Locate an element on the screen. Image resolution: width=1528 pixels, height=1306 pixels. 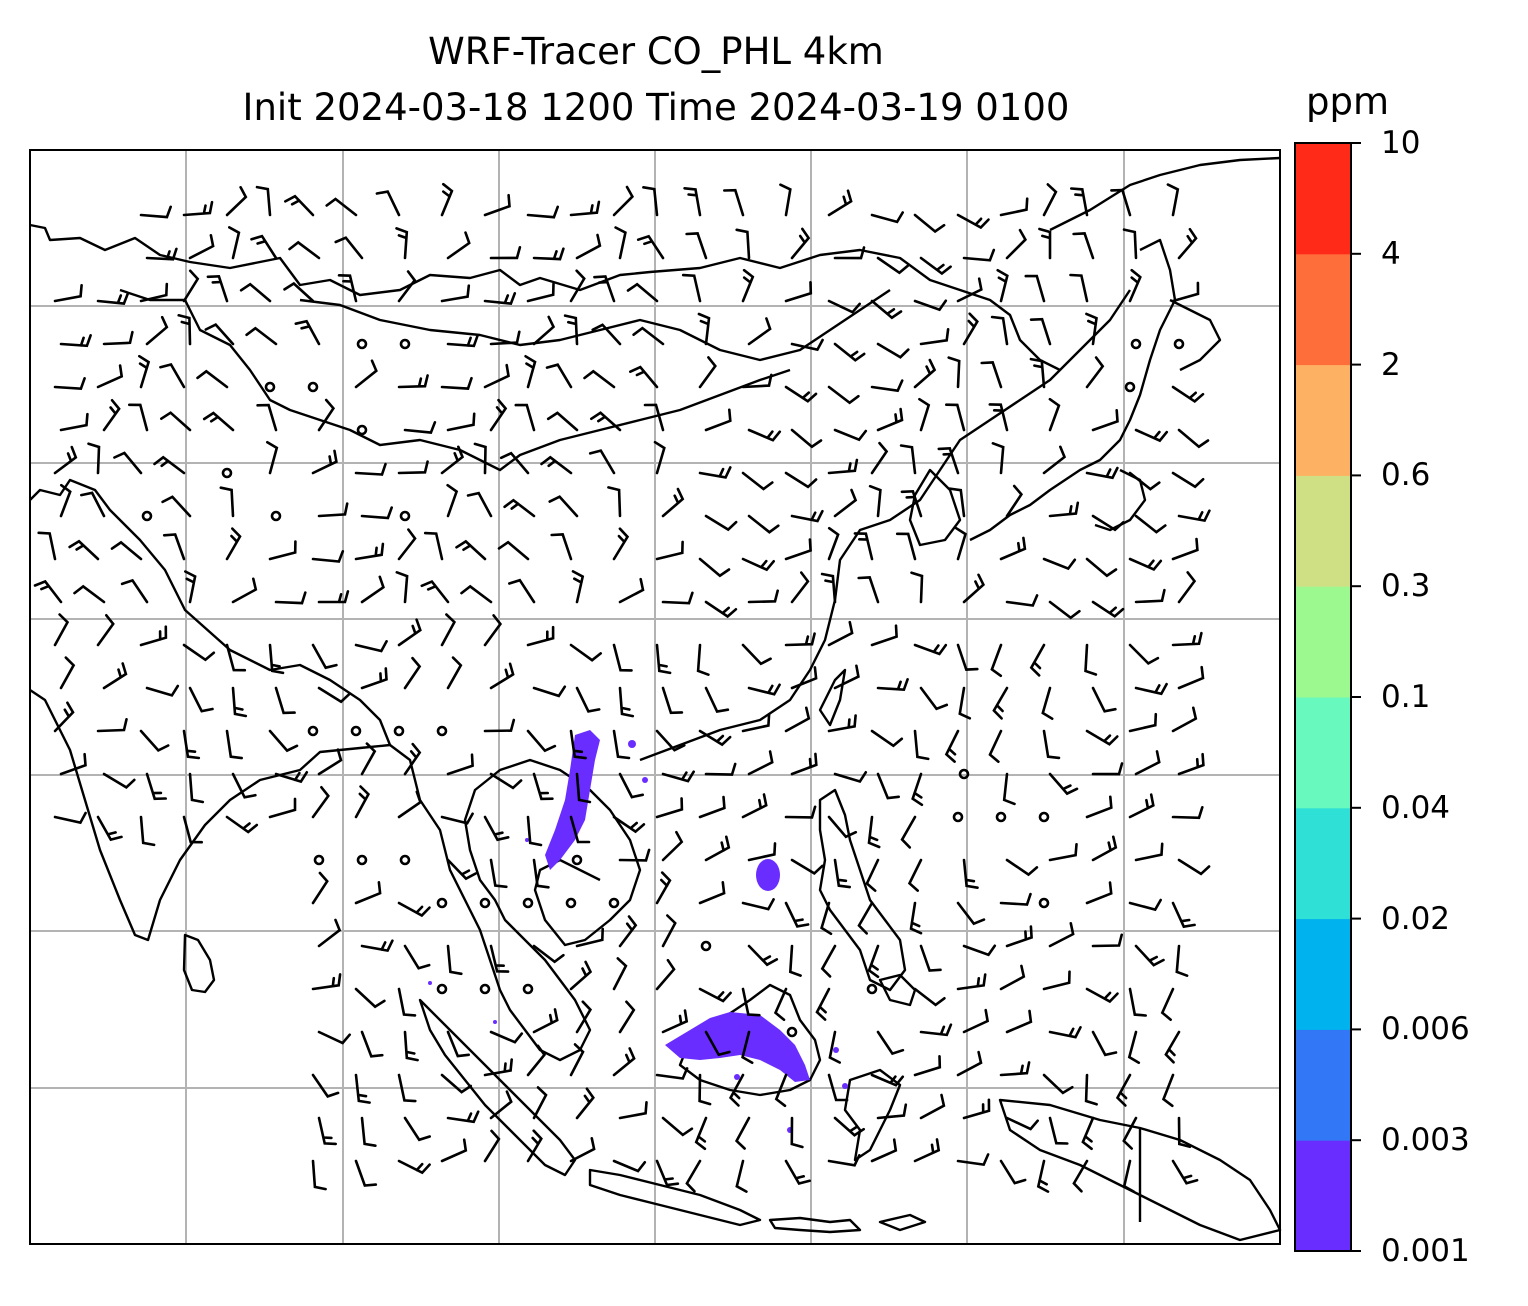
colorbar-frame is located at coordinates (1323, 697).